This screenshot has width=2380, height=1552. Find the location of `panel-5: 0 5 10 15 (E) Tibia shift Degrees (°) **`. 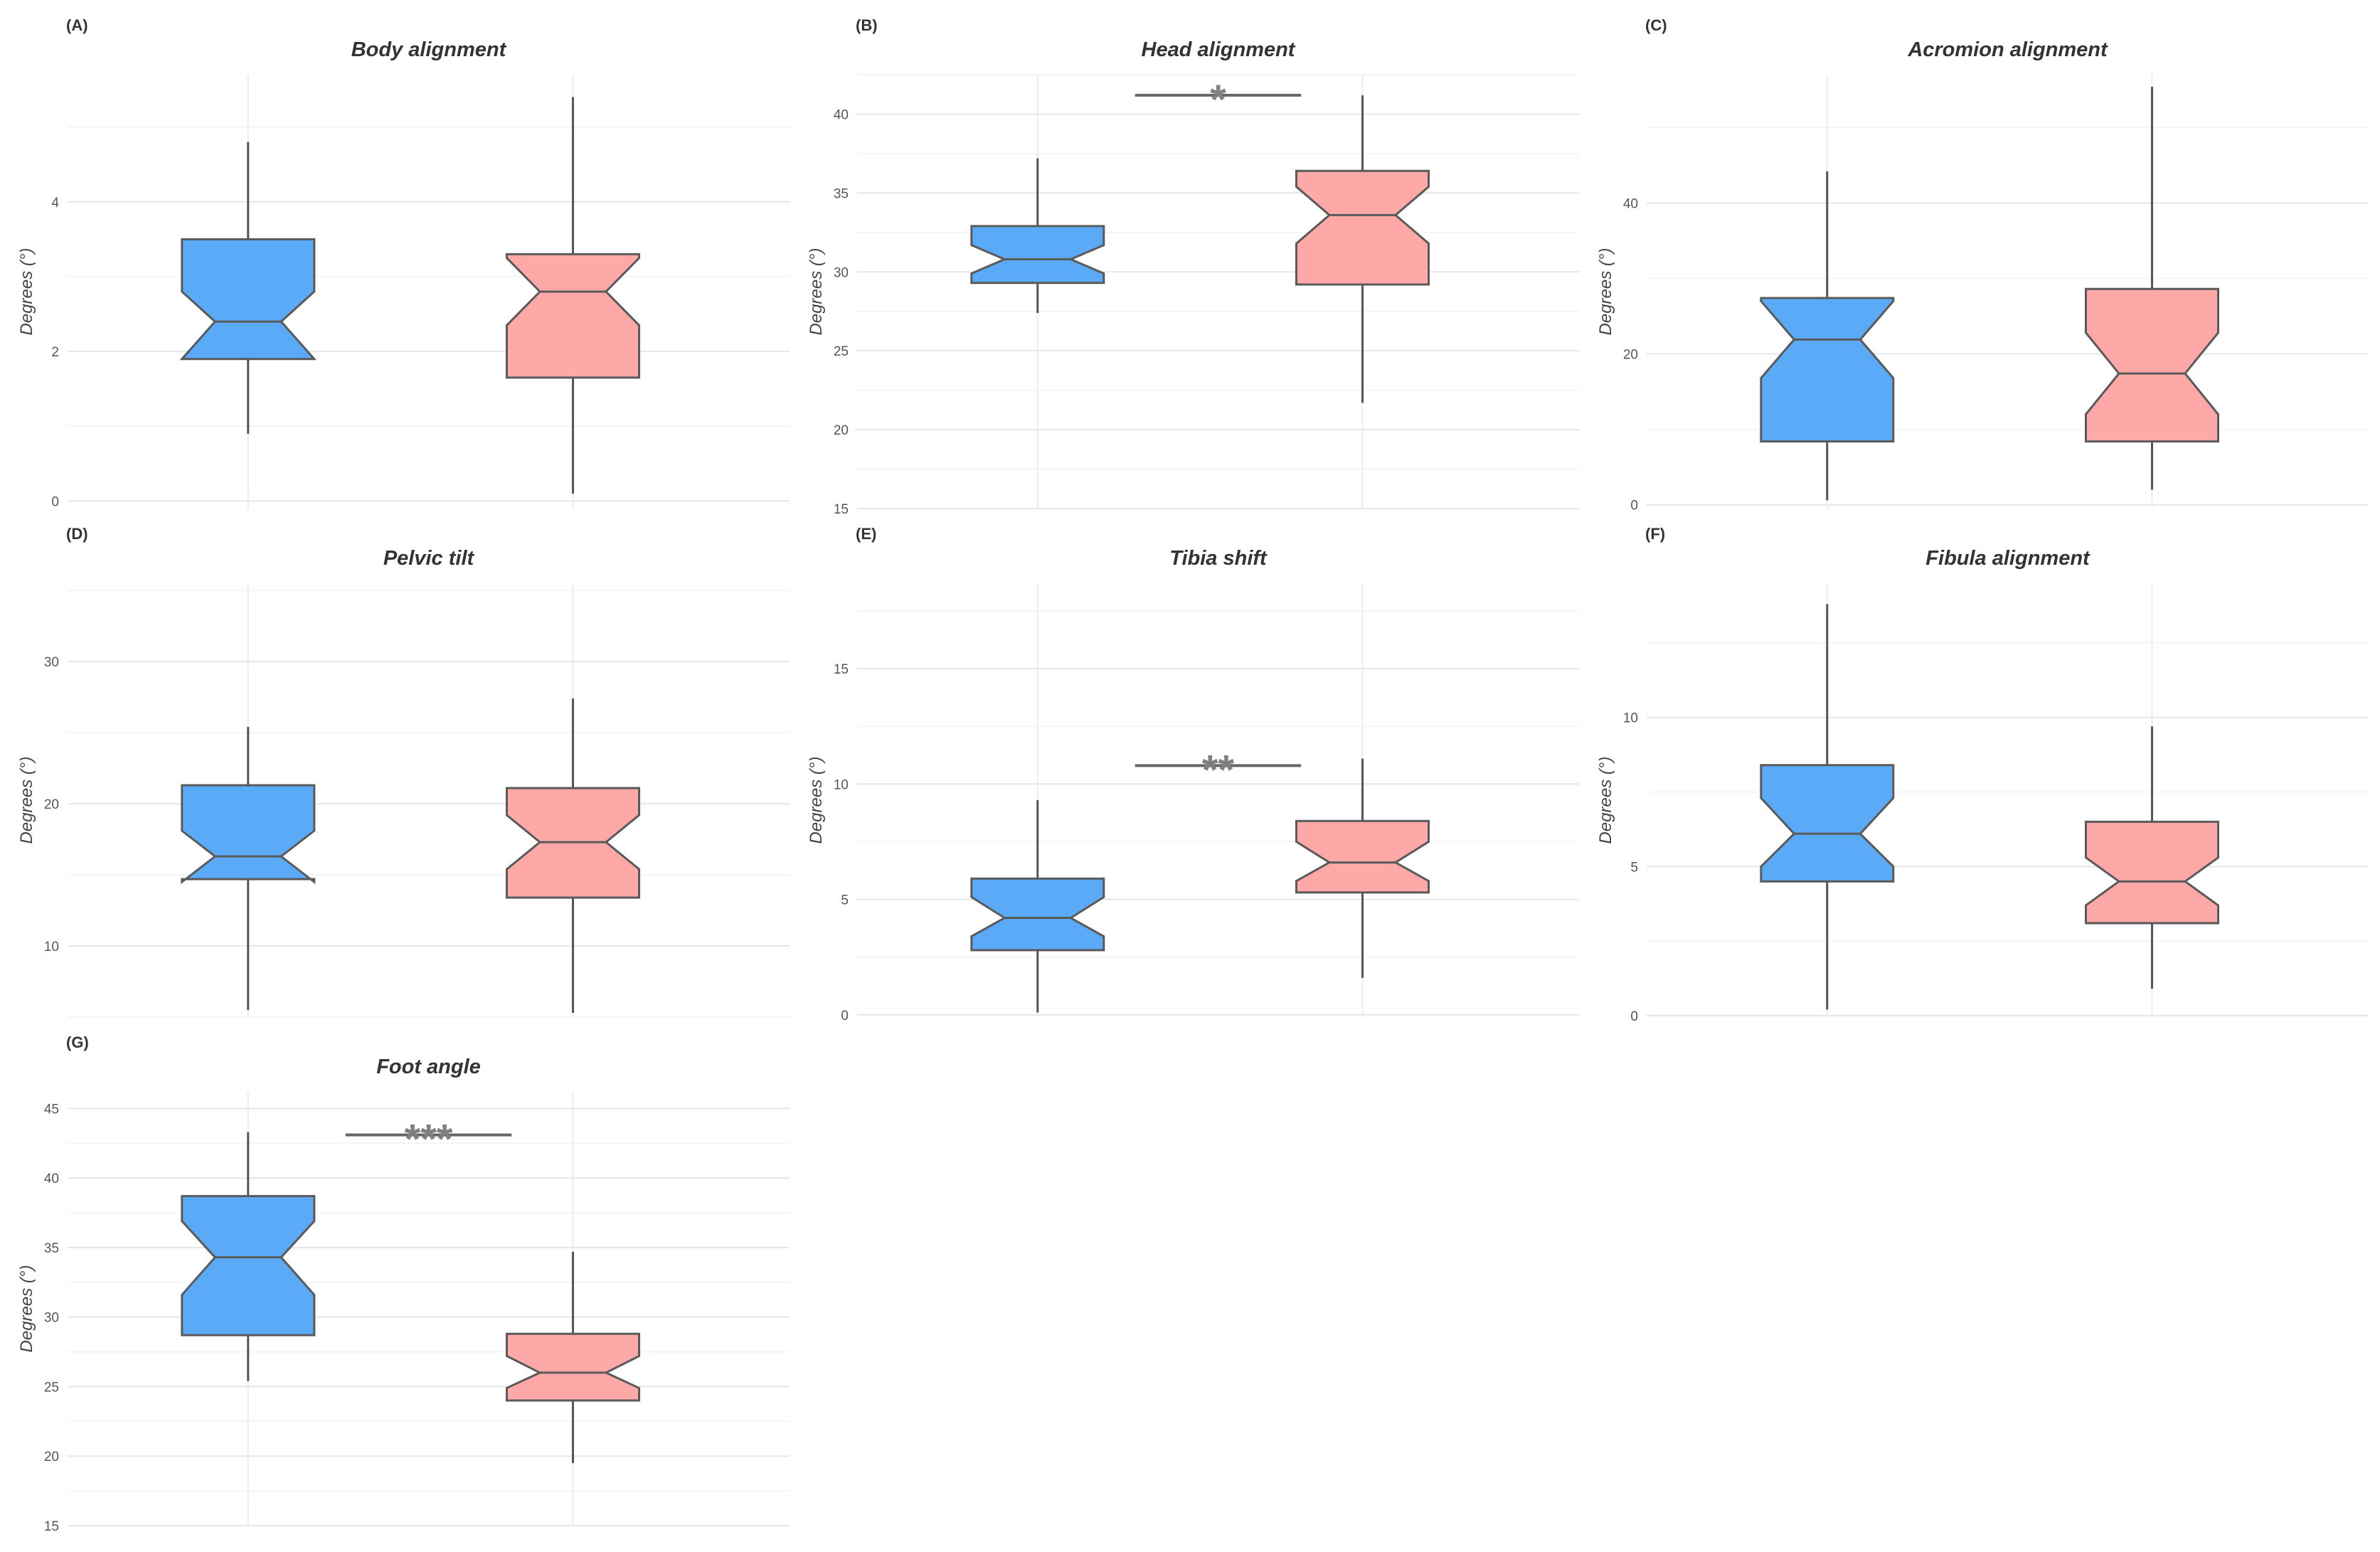

panel-5: 0 5 10 15 (E) Tibia shift Degrees (°) ** is located at coordinates (1193, 774).